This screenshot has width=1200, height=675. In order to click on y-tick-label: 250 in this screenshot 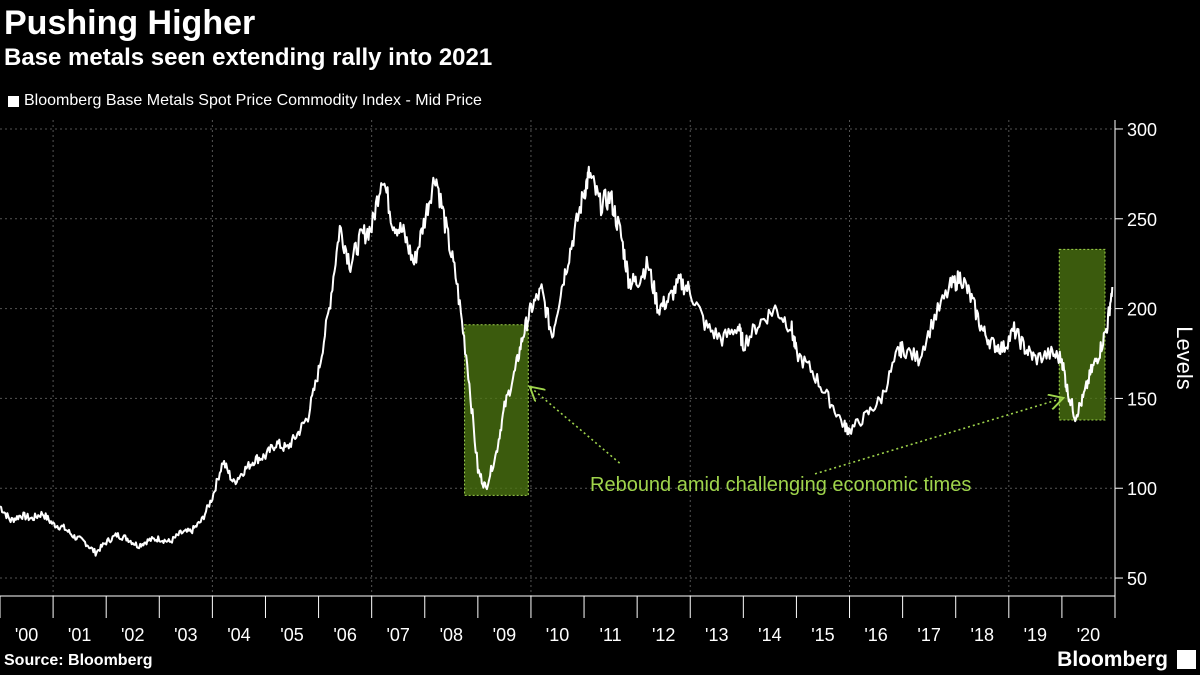, I will do `click(1142, 220)`.